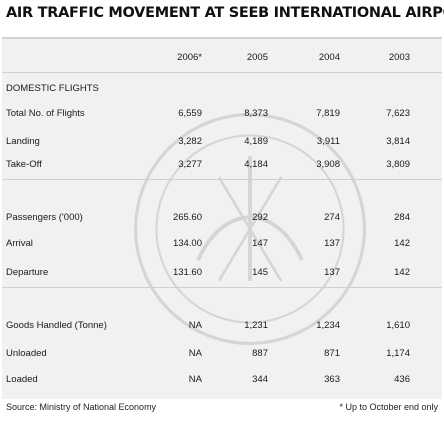 This screenshot has width=444, height=424. Describe the element at coordinates (260, 243) in the screenshot. I see `cell-2005: 147` at that location.